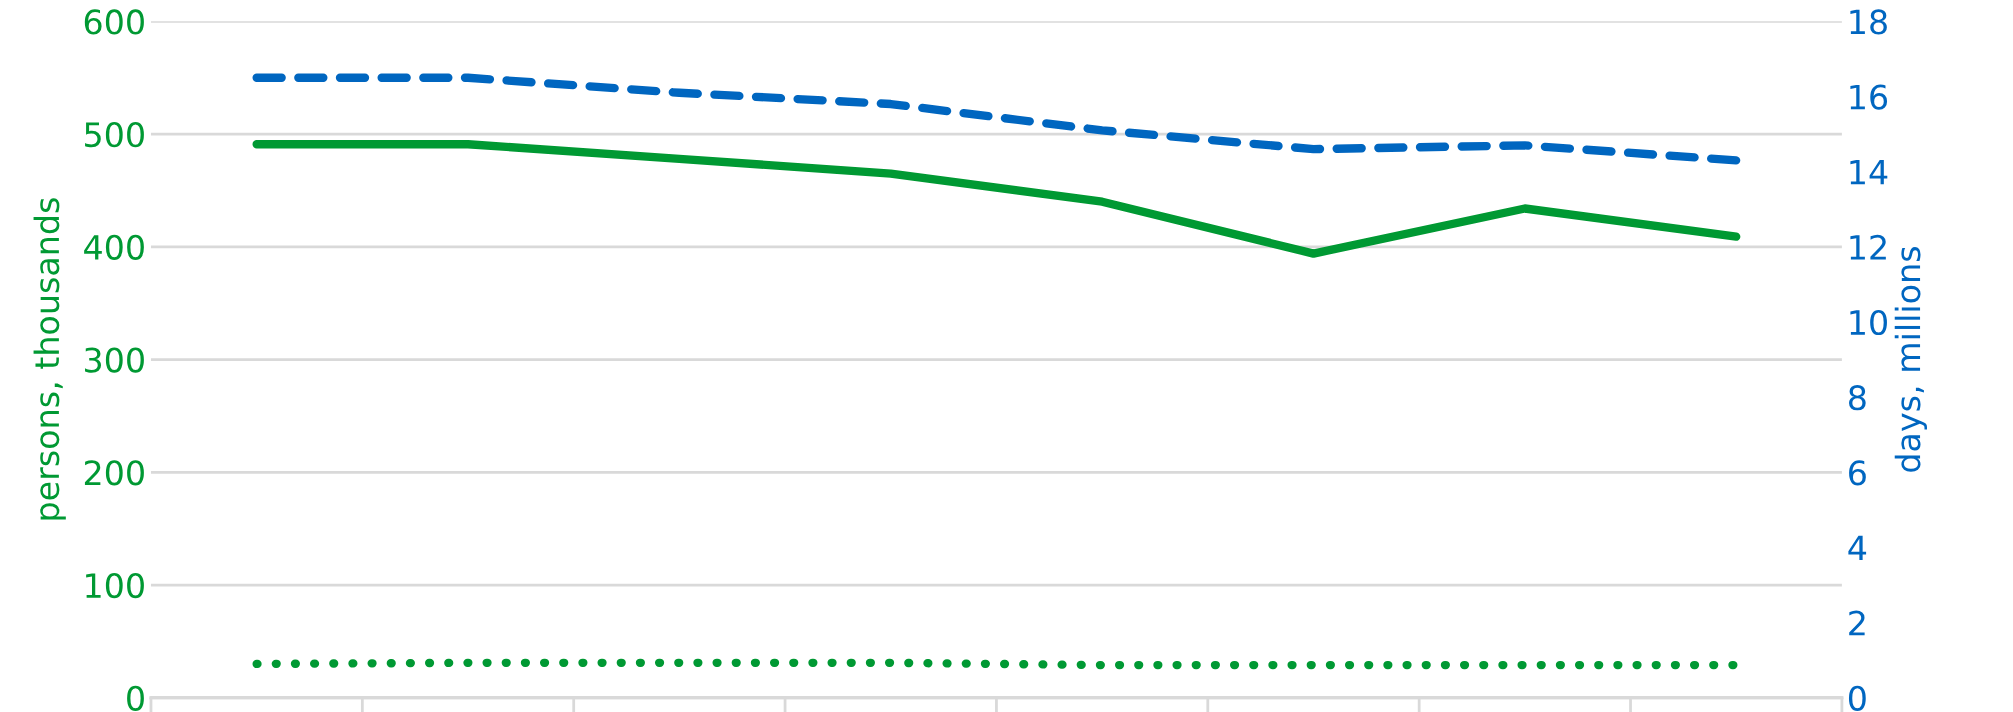 The height and width of the screenshot is (712, 2013). Describe the element at coordinates (114, 473) in the screenshot. I see `y-tick-label: 200` at that location.